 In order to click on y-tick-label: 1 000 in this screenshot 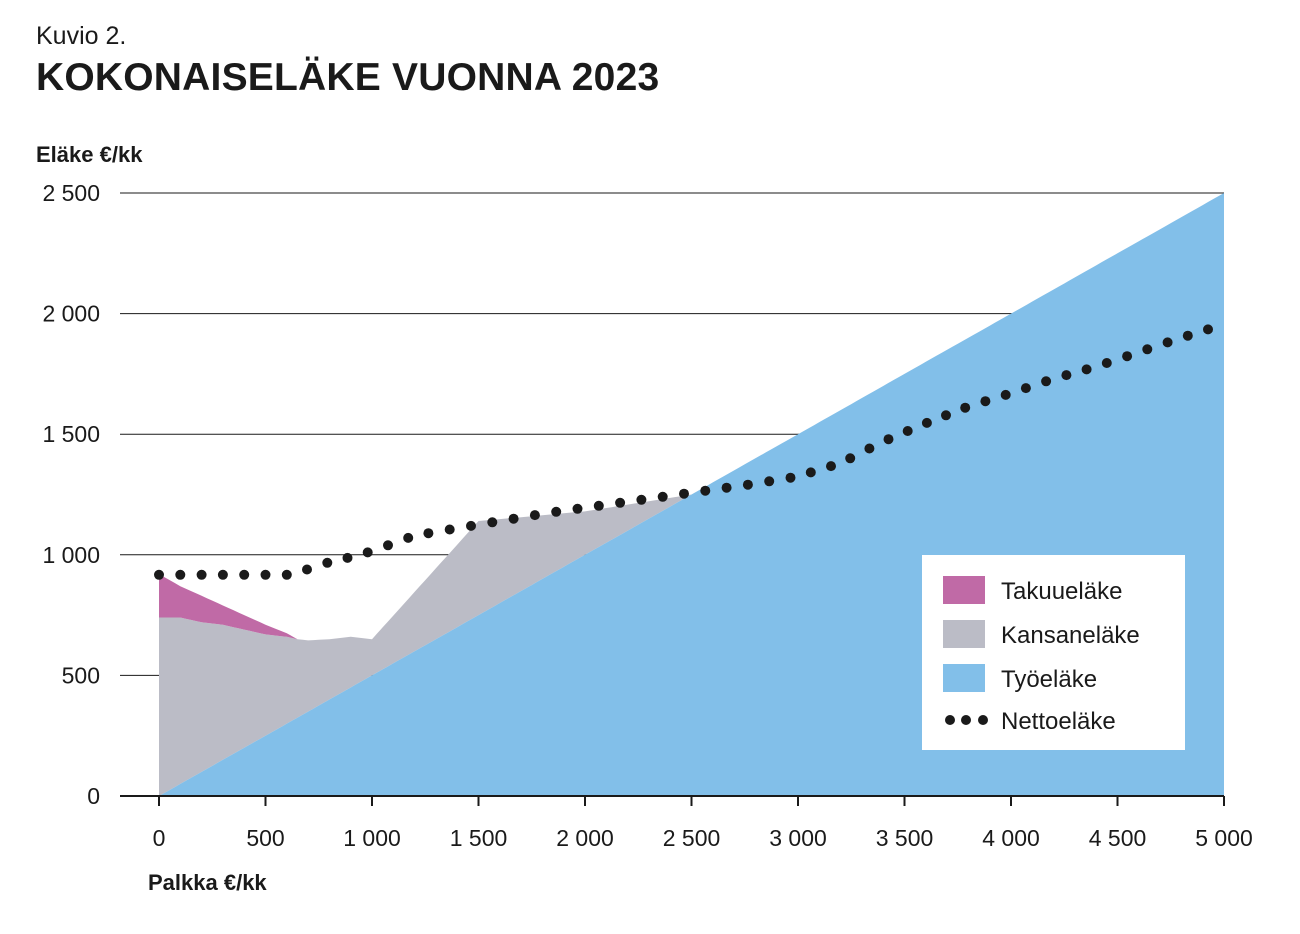, I will do `click(71, 555)`.